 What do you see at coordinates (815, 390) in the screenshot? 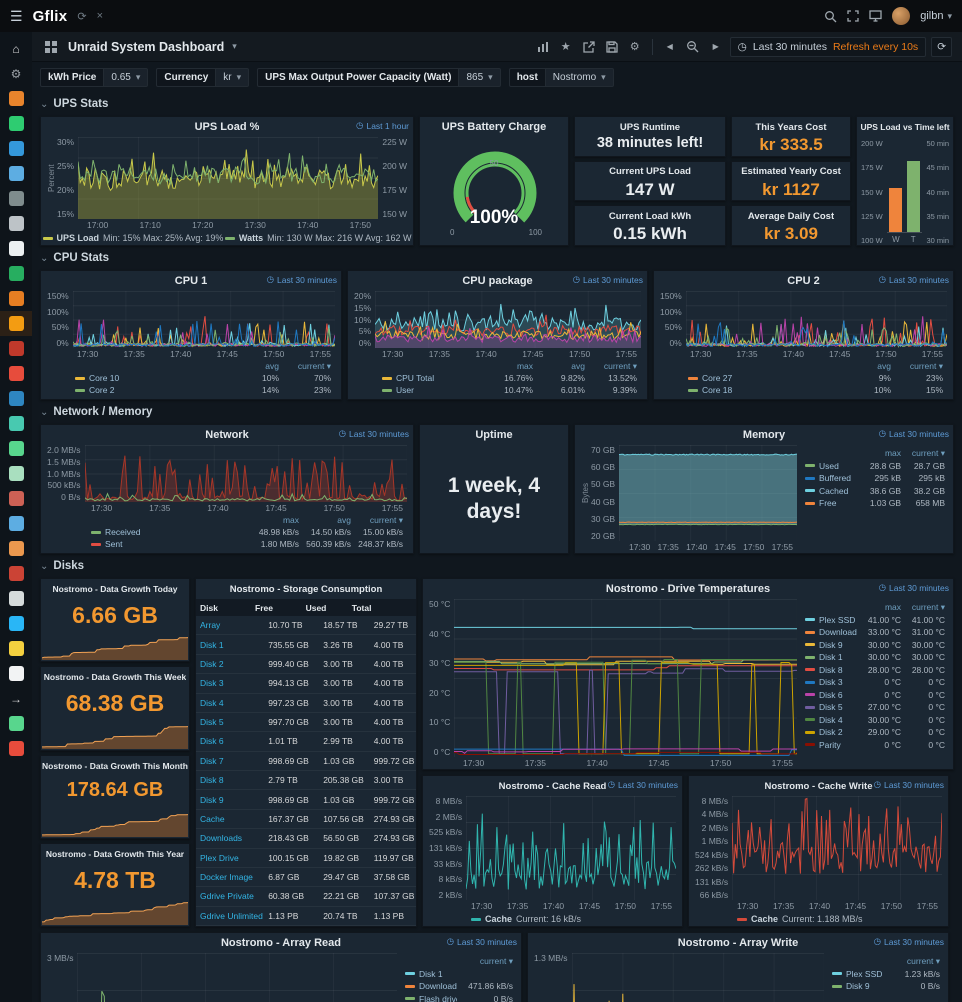
I see `legend-item: Core 18 10% 15%` at bounding box center [815, 390].